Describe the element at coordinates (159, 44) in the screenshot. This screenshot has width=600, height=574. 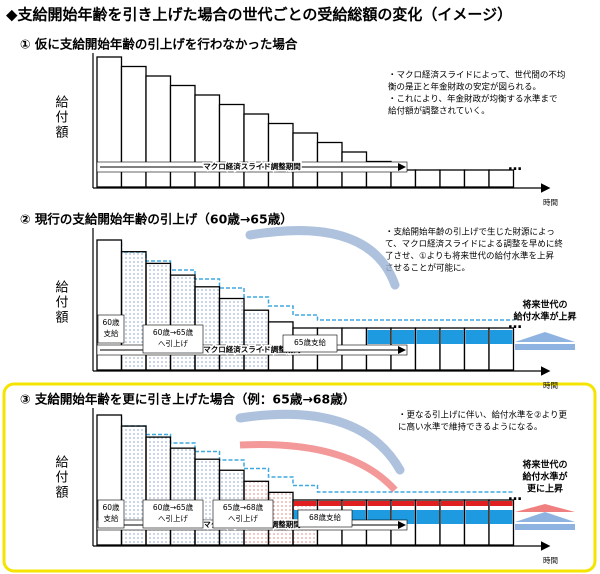
I see `panel-heading: ① 仮に支給開始年齢の引上げを行わなかった場合` at that location.